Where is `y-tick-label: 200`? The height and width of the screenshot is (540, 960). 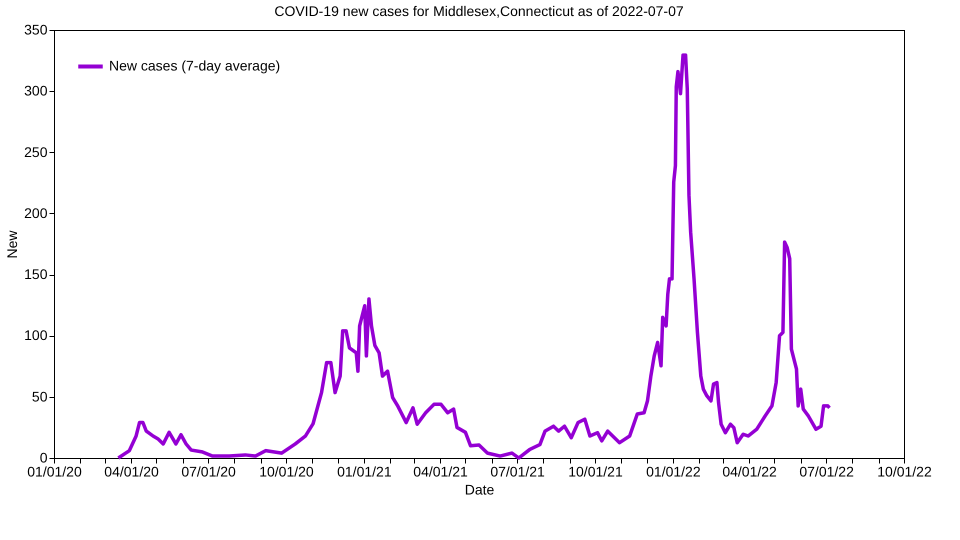 y-tick-label: 200 is located at coordinates (36, 212).